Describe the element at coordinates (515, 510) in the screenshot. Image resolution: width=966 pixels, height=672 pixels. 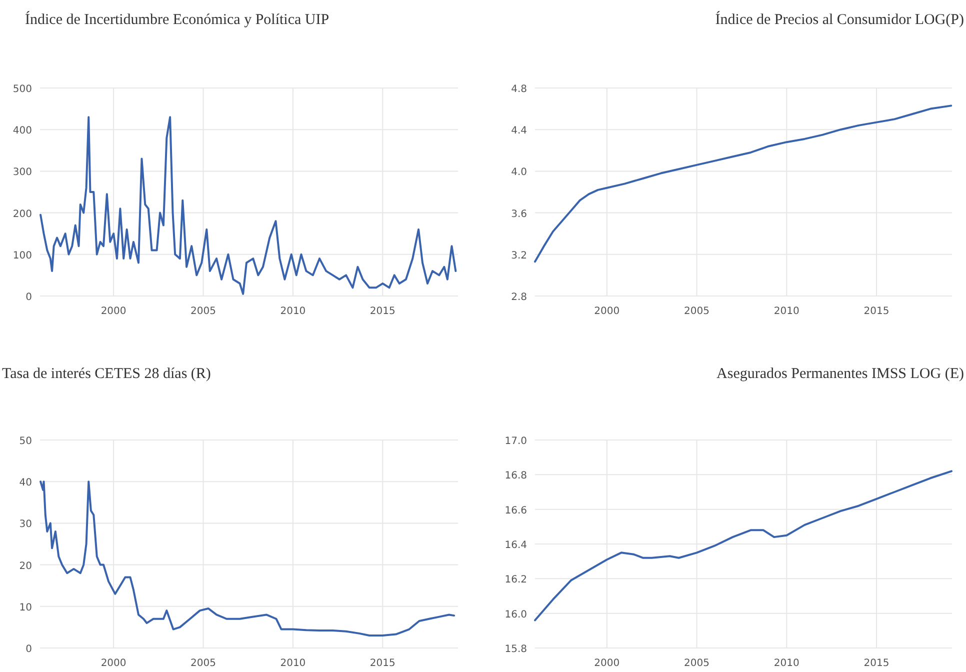
I see `y-tick-label: 16.6` at that location.